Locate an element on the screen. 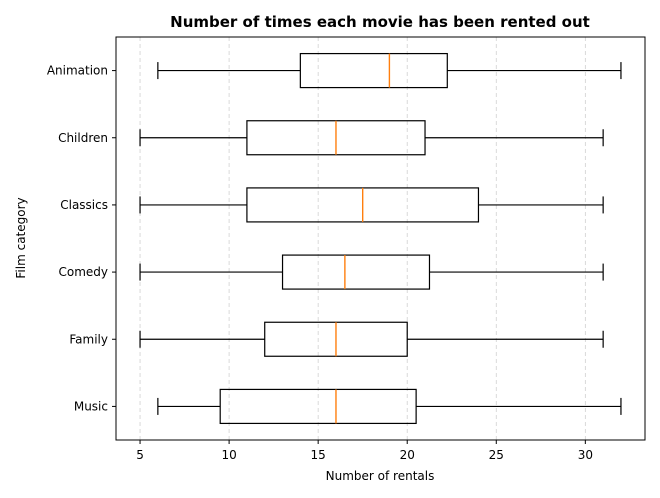 The image size is (660, 498). y-tick-label: Animation is located at coordinates (77, 71).